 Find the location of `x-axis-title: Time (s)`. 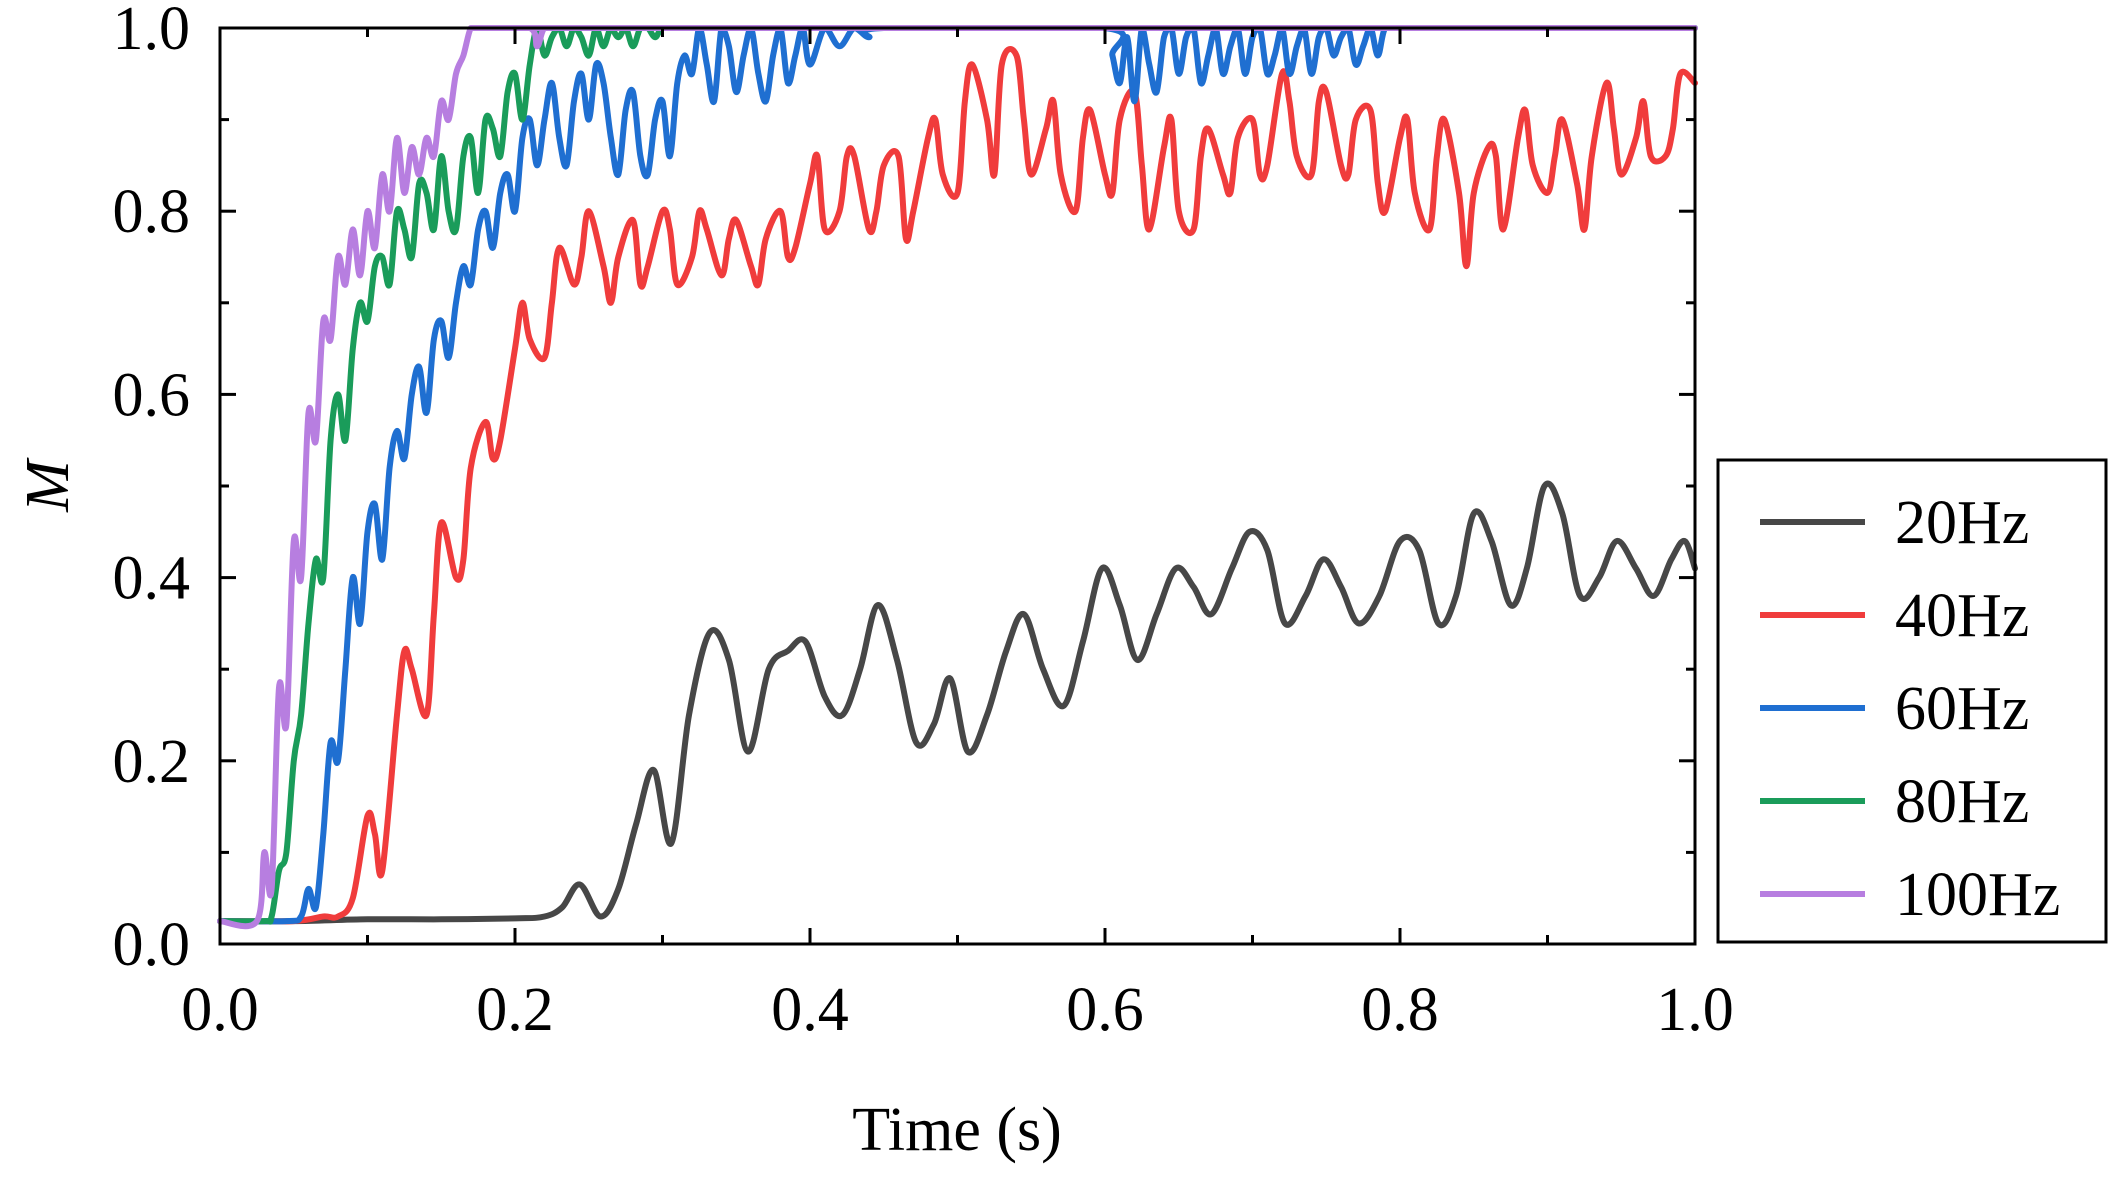

x-axis-title: Time (s) is located at coordinates (957, 1130).